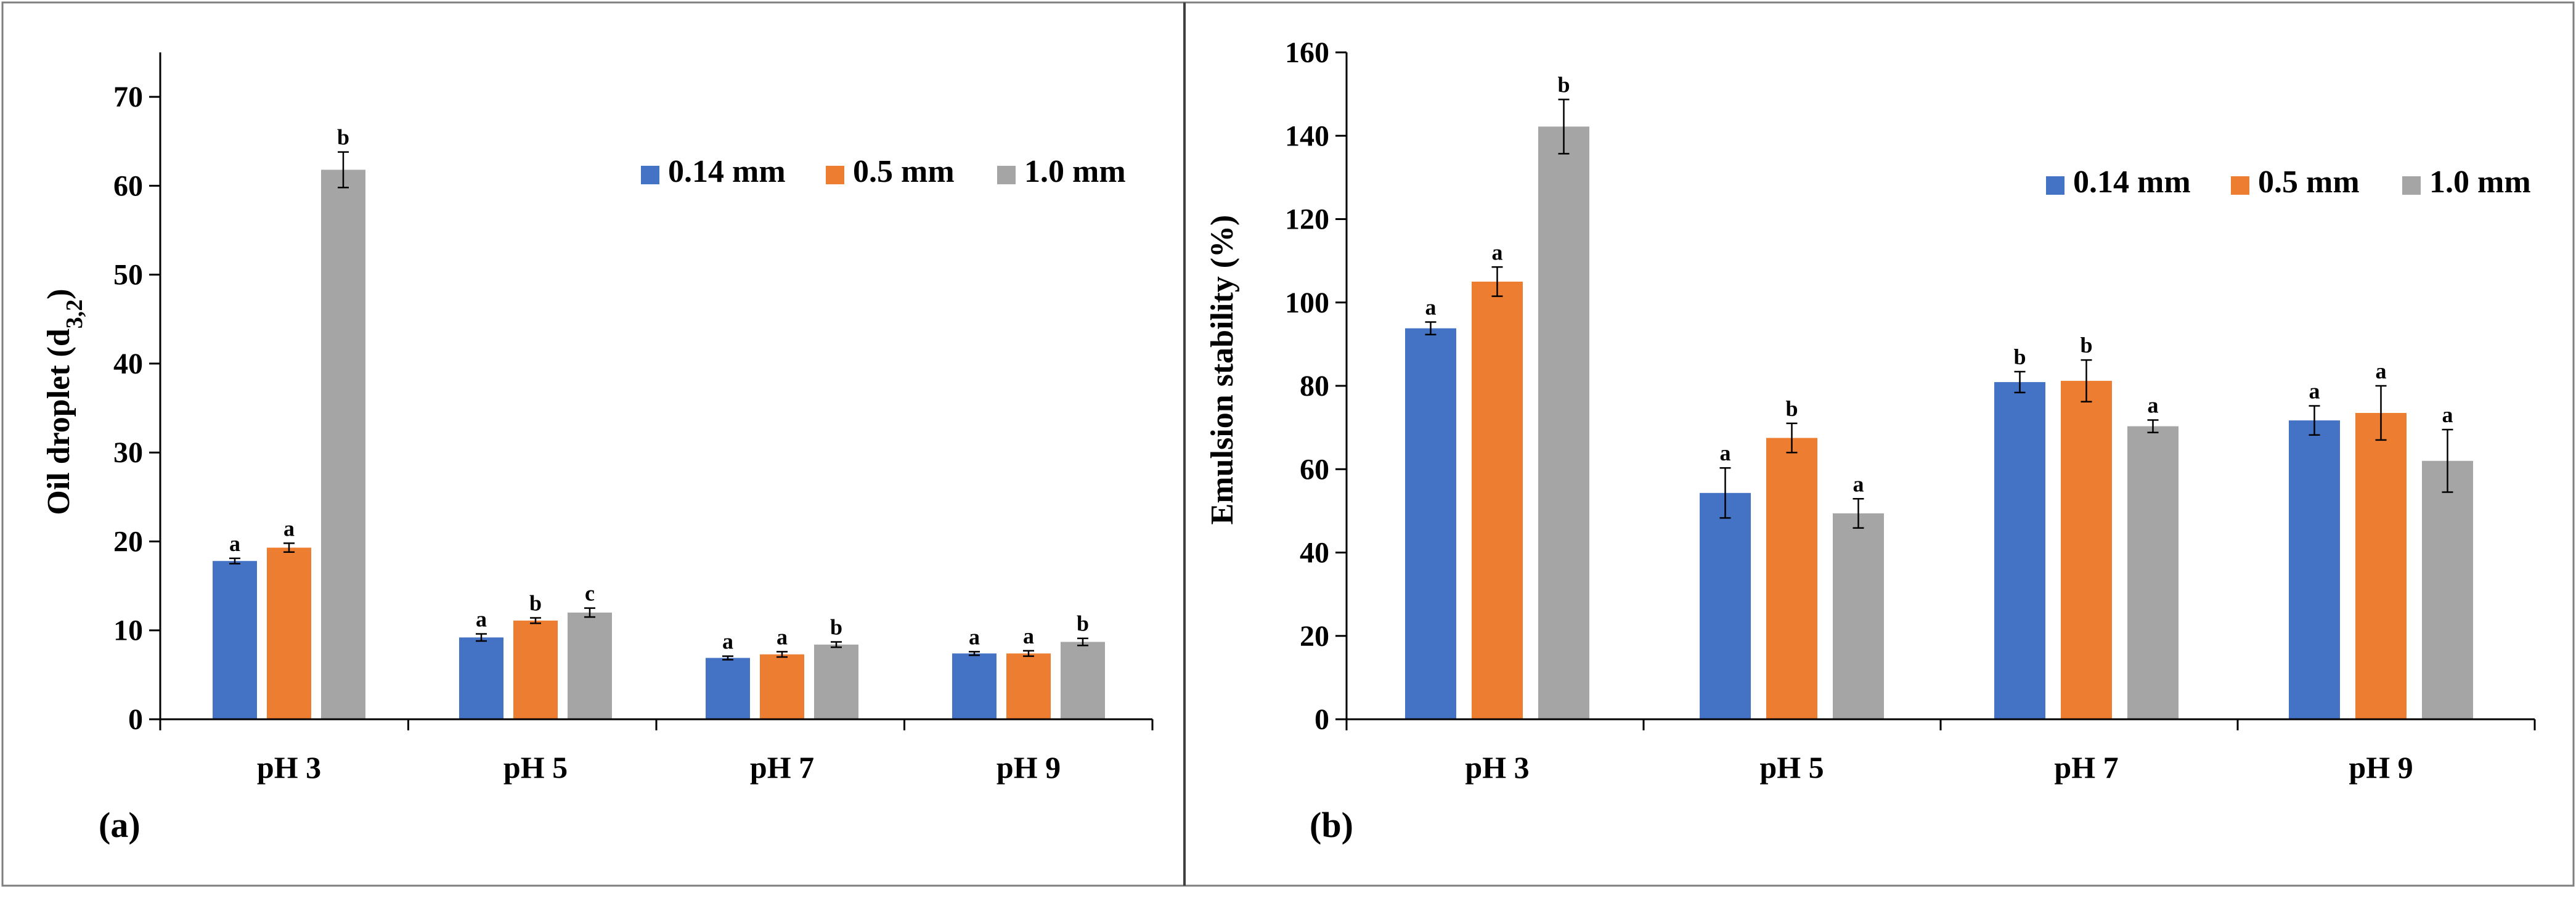 This screenshot has width=2576, height=898. I want to click on panel-b-legend-label: 0.14 mm, so click(2132, 182).